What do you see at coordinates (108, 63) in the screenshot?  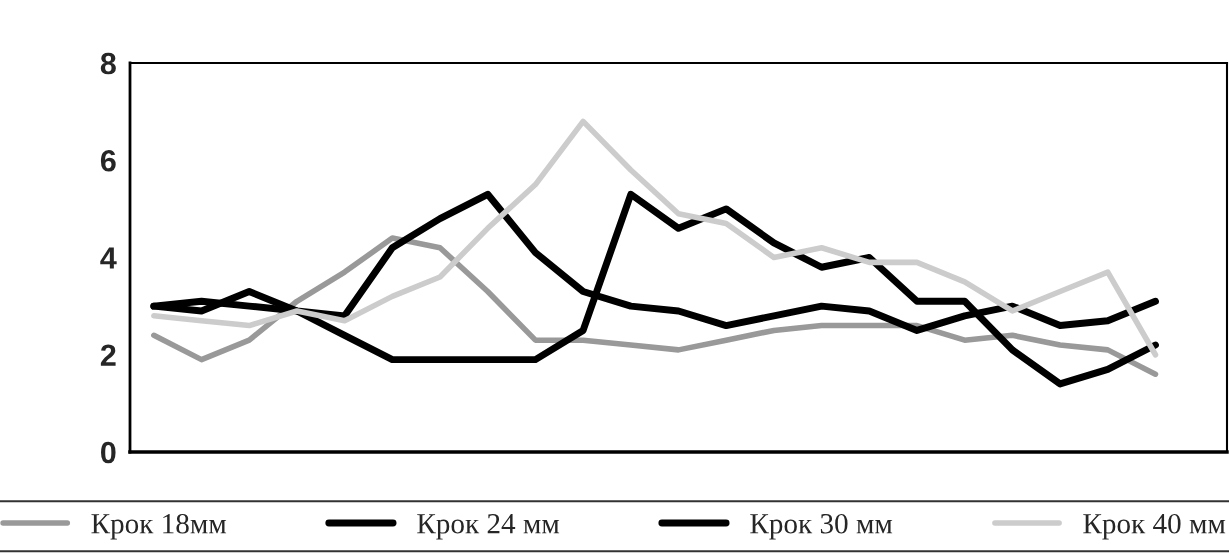 I see `y-tick-label: 8` at bounding box center [108, 63].